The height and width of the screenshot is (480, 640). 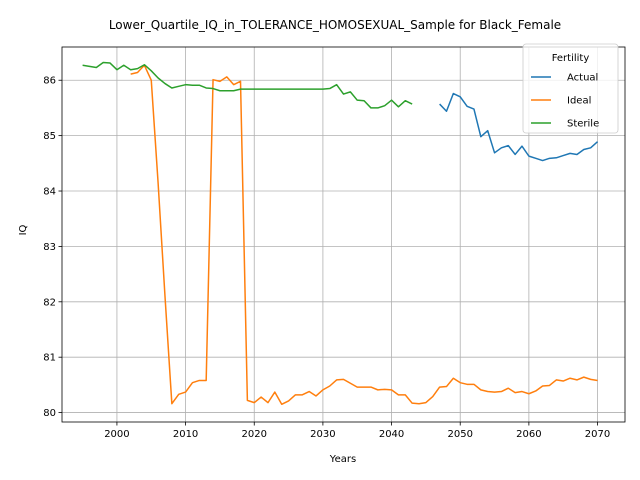 What do you see at coordinates (579, 101) in the screenshot?
I see `legend-label-ideal: Ideal` at bounding box center [579, 101].